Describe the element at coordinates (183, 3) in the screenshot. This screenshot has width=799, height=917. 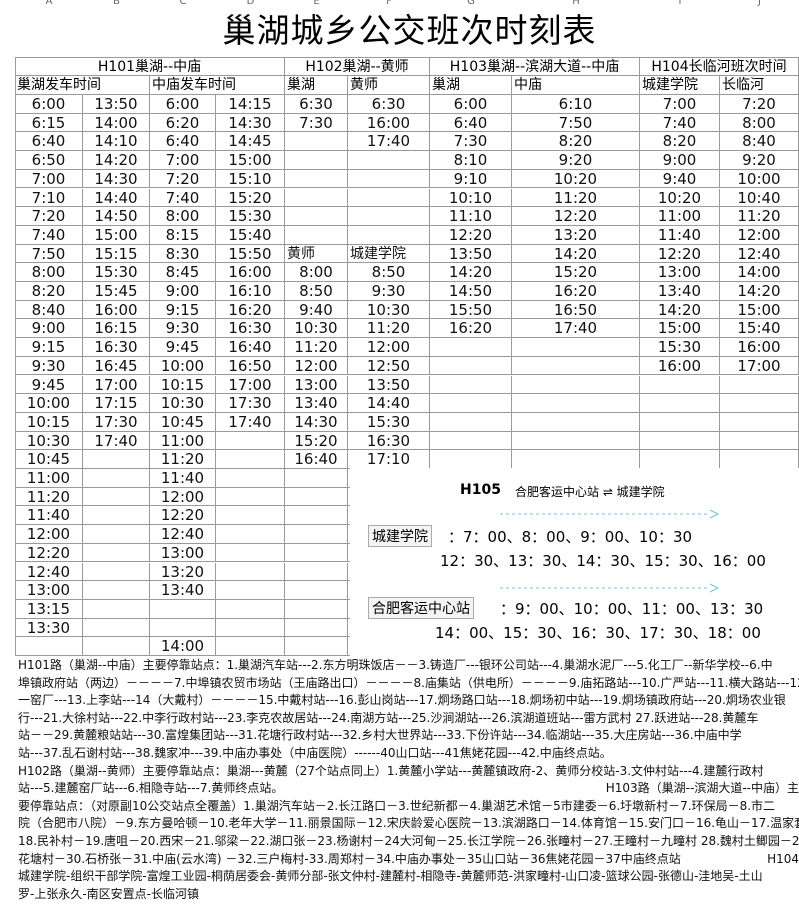
I see `column-letter: C` at that location.